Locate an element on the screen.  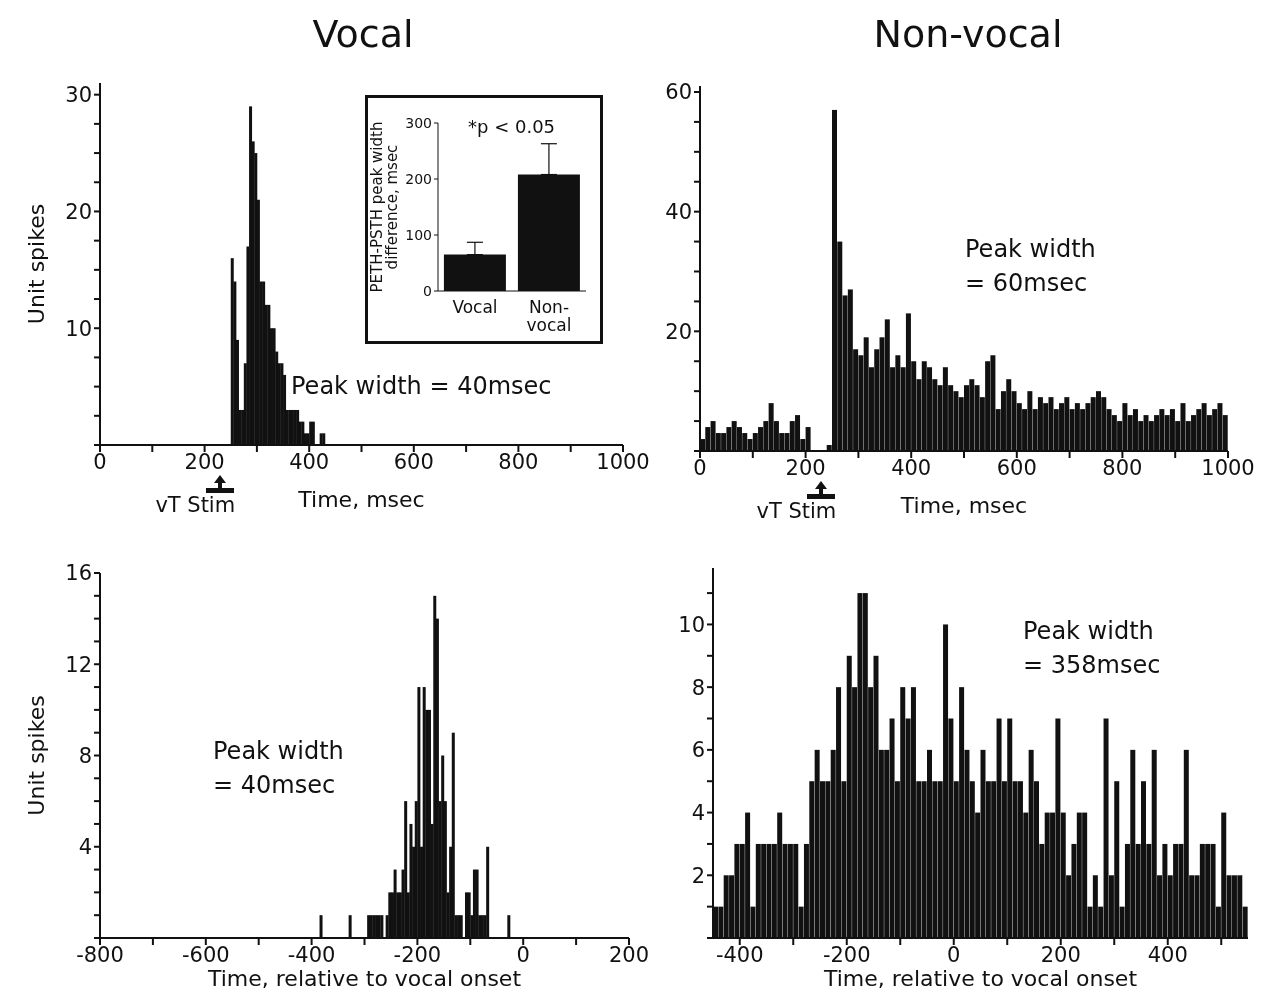
x-tick-label: -600 is located at coordinates (205, 954).